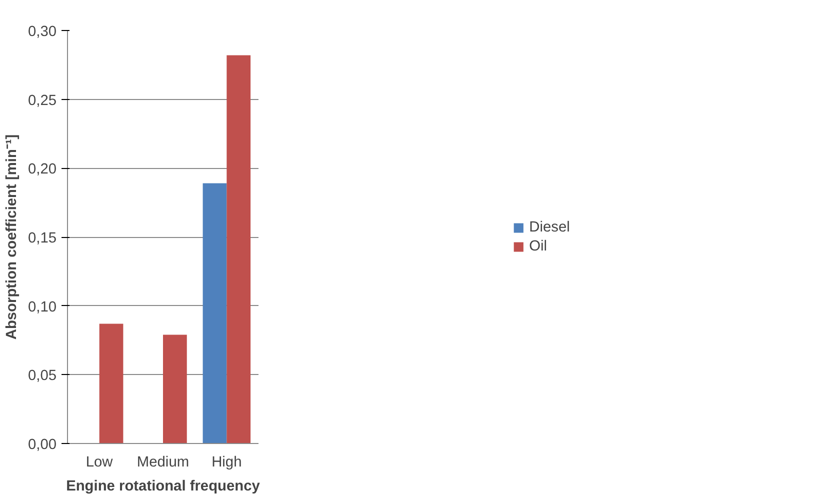 The width and height of the screenshot is (826, 499). I want to click on y-tick-label: 0,20, so click(42, 170).